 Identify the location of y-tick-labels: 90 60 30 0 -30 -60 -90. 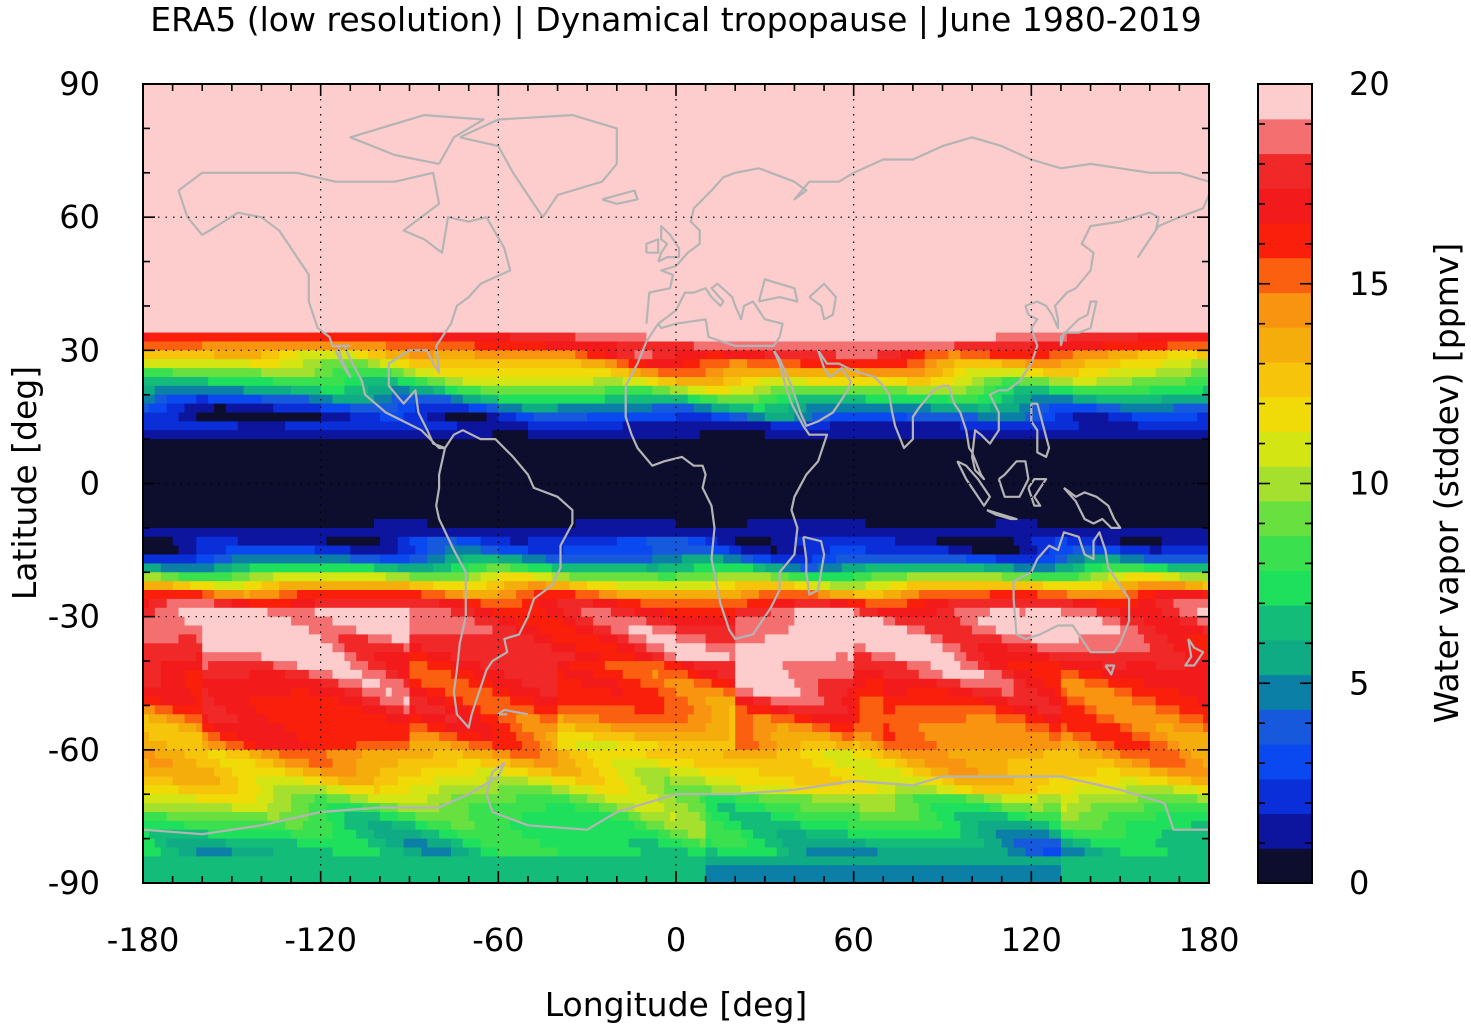
(74, 483).